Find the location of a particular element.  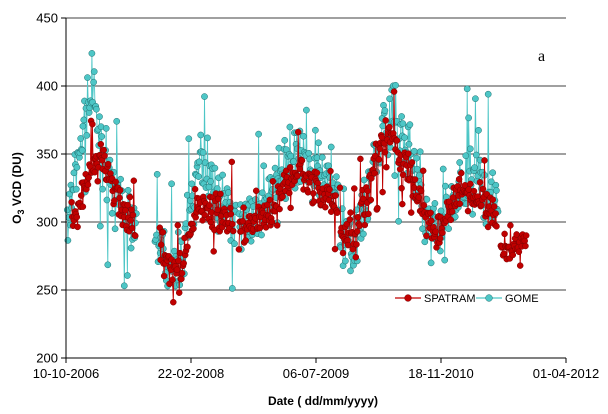

y-tick-label-200: 200 is located at coordinates (47, 358).